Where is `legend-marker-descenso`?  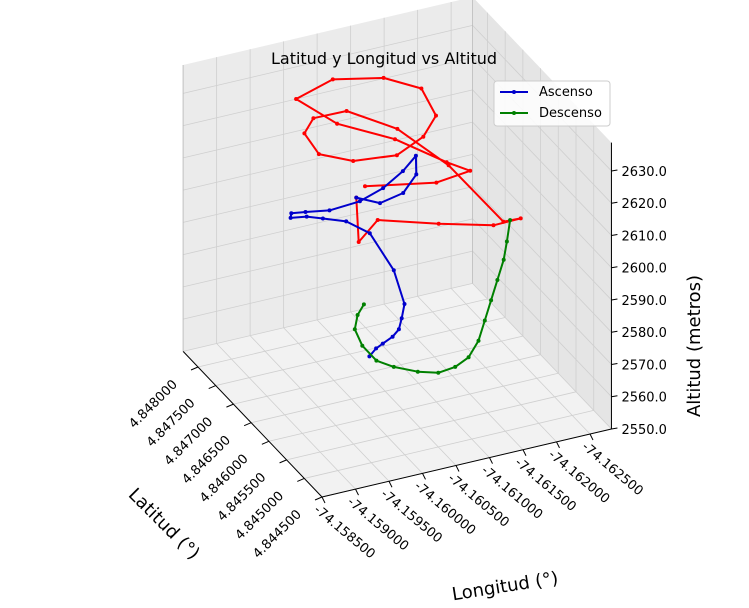 legend-marker-descenso is located at coordinates (514, 113).